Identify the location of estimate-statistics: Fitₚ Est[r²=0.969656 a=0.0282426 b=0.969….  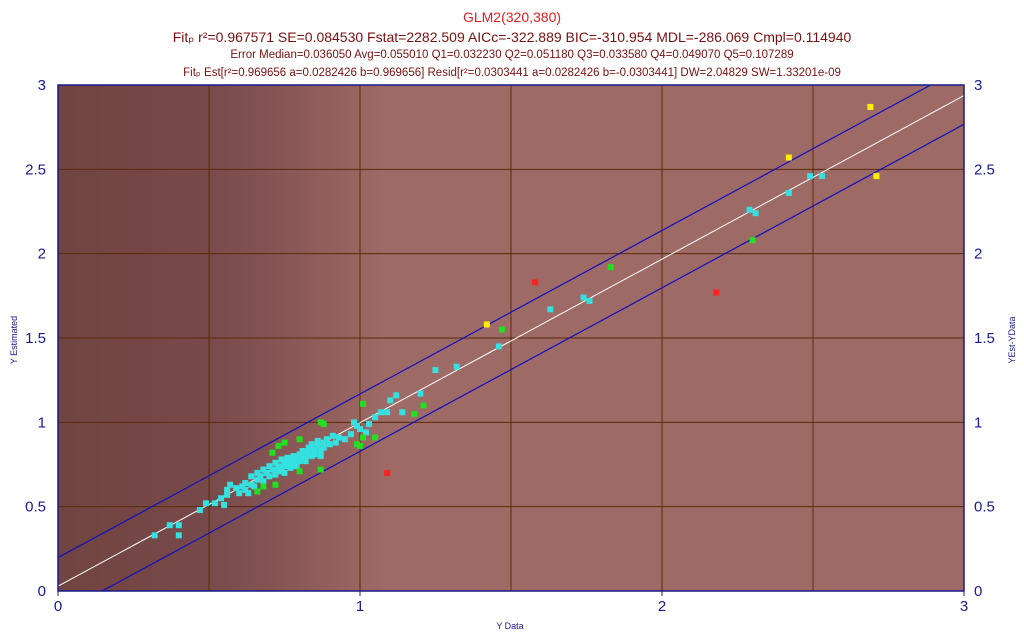
(512, 73).